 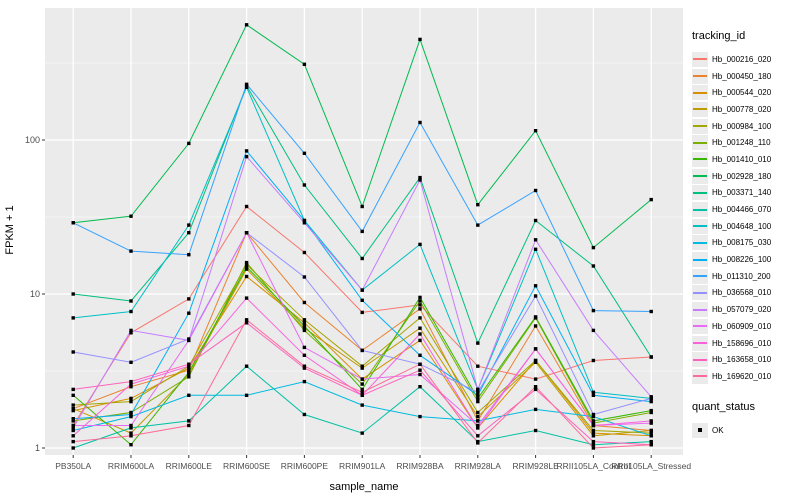 What do you see at coordinates (700, 430) in the screenshot?
I see `black-square-point-icon` at bounding box center [700, 430].